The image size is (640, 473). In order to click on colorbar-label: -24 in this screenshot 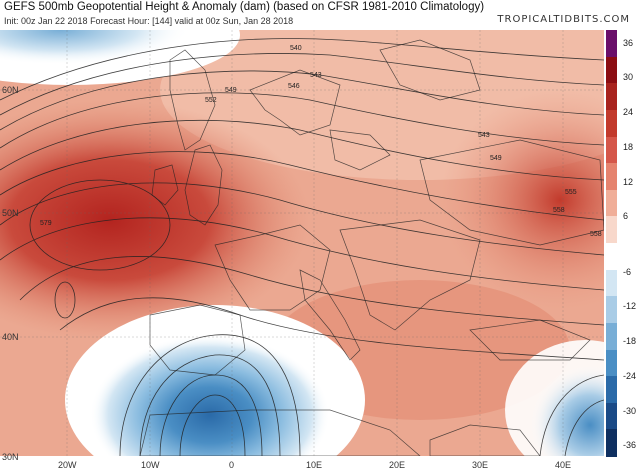, I will do `click(630, 376)`.